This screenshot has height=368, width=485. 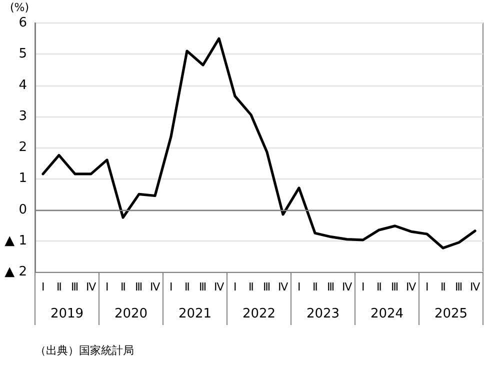 What do you see at coordinates (22, 210) in the screenshot?
I see `y-tick-label: 0` at bounding box center [22, 210].